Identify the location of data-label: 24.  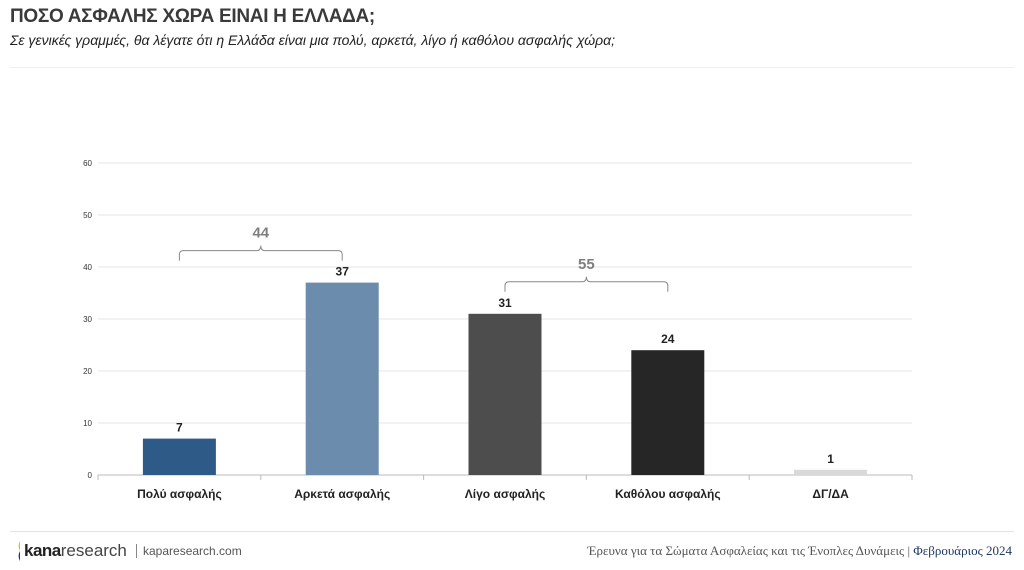
(668, 339).